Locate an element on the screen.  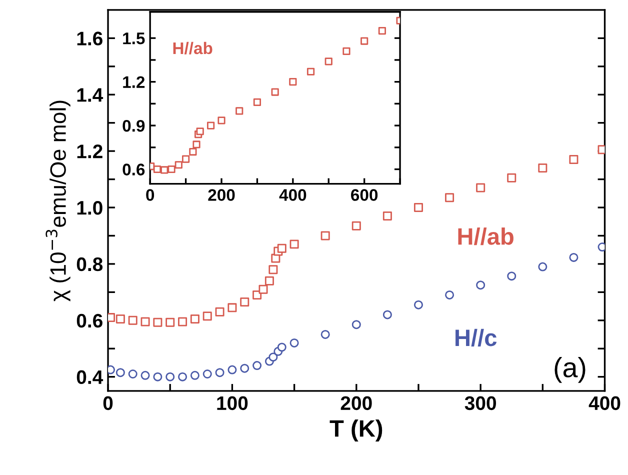
text: H//ab is located at coordinates (192, 48).